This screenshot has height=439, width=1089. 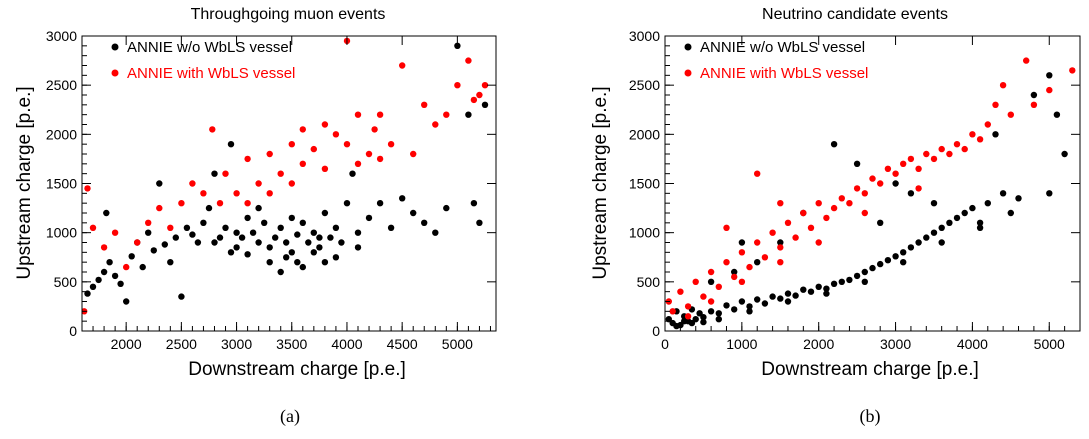 What do you see at coordinates (741, 344) in the screenshot?
I see `x-tick-label: 1000` at bounding box center [741, 344].